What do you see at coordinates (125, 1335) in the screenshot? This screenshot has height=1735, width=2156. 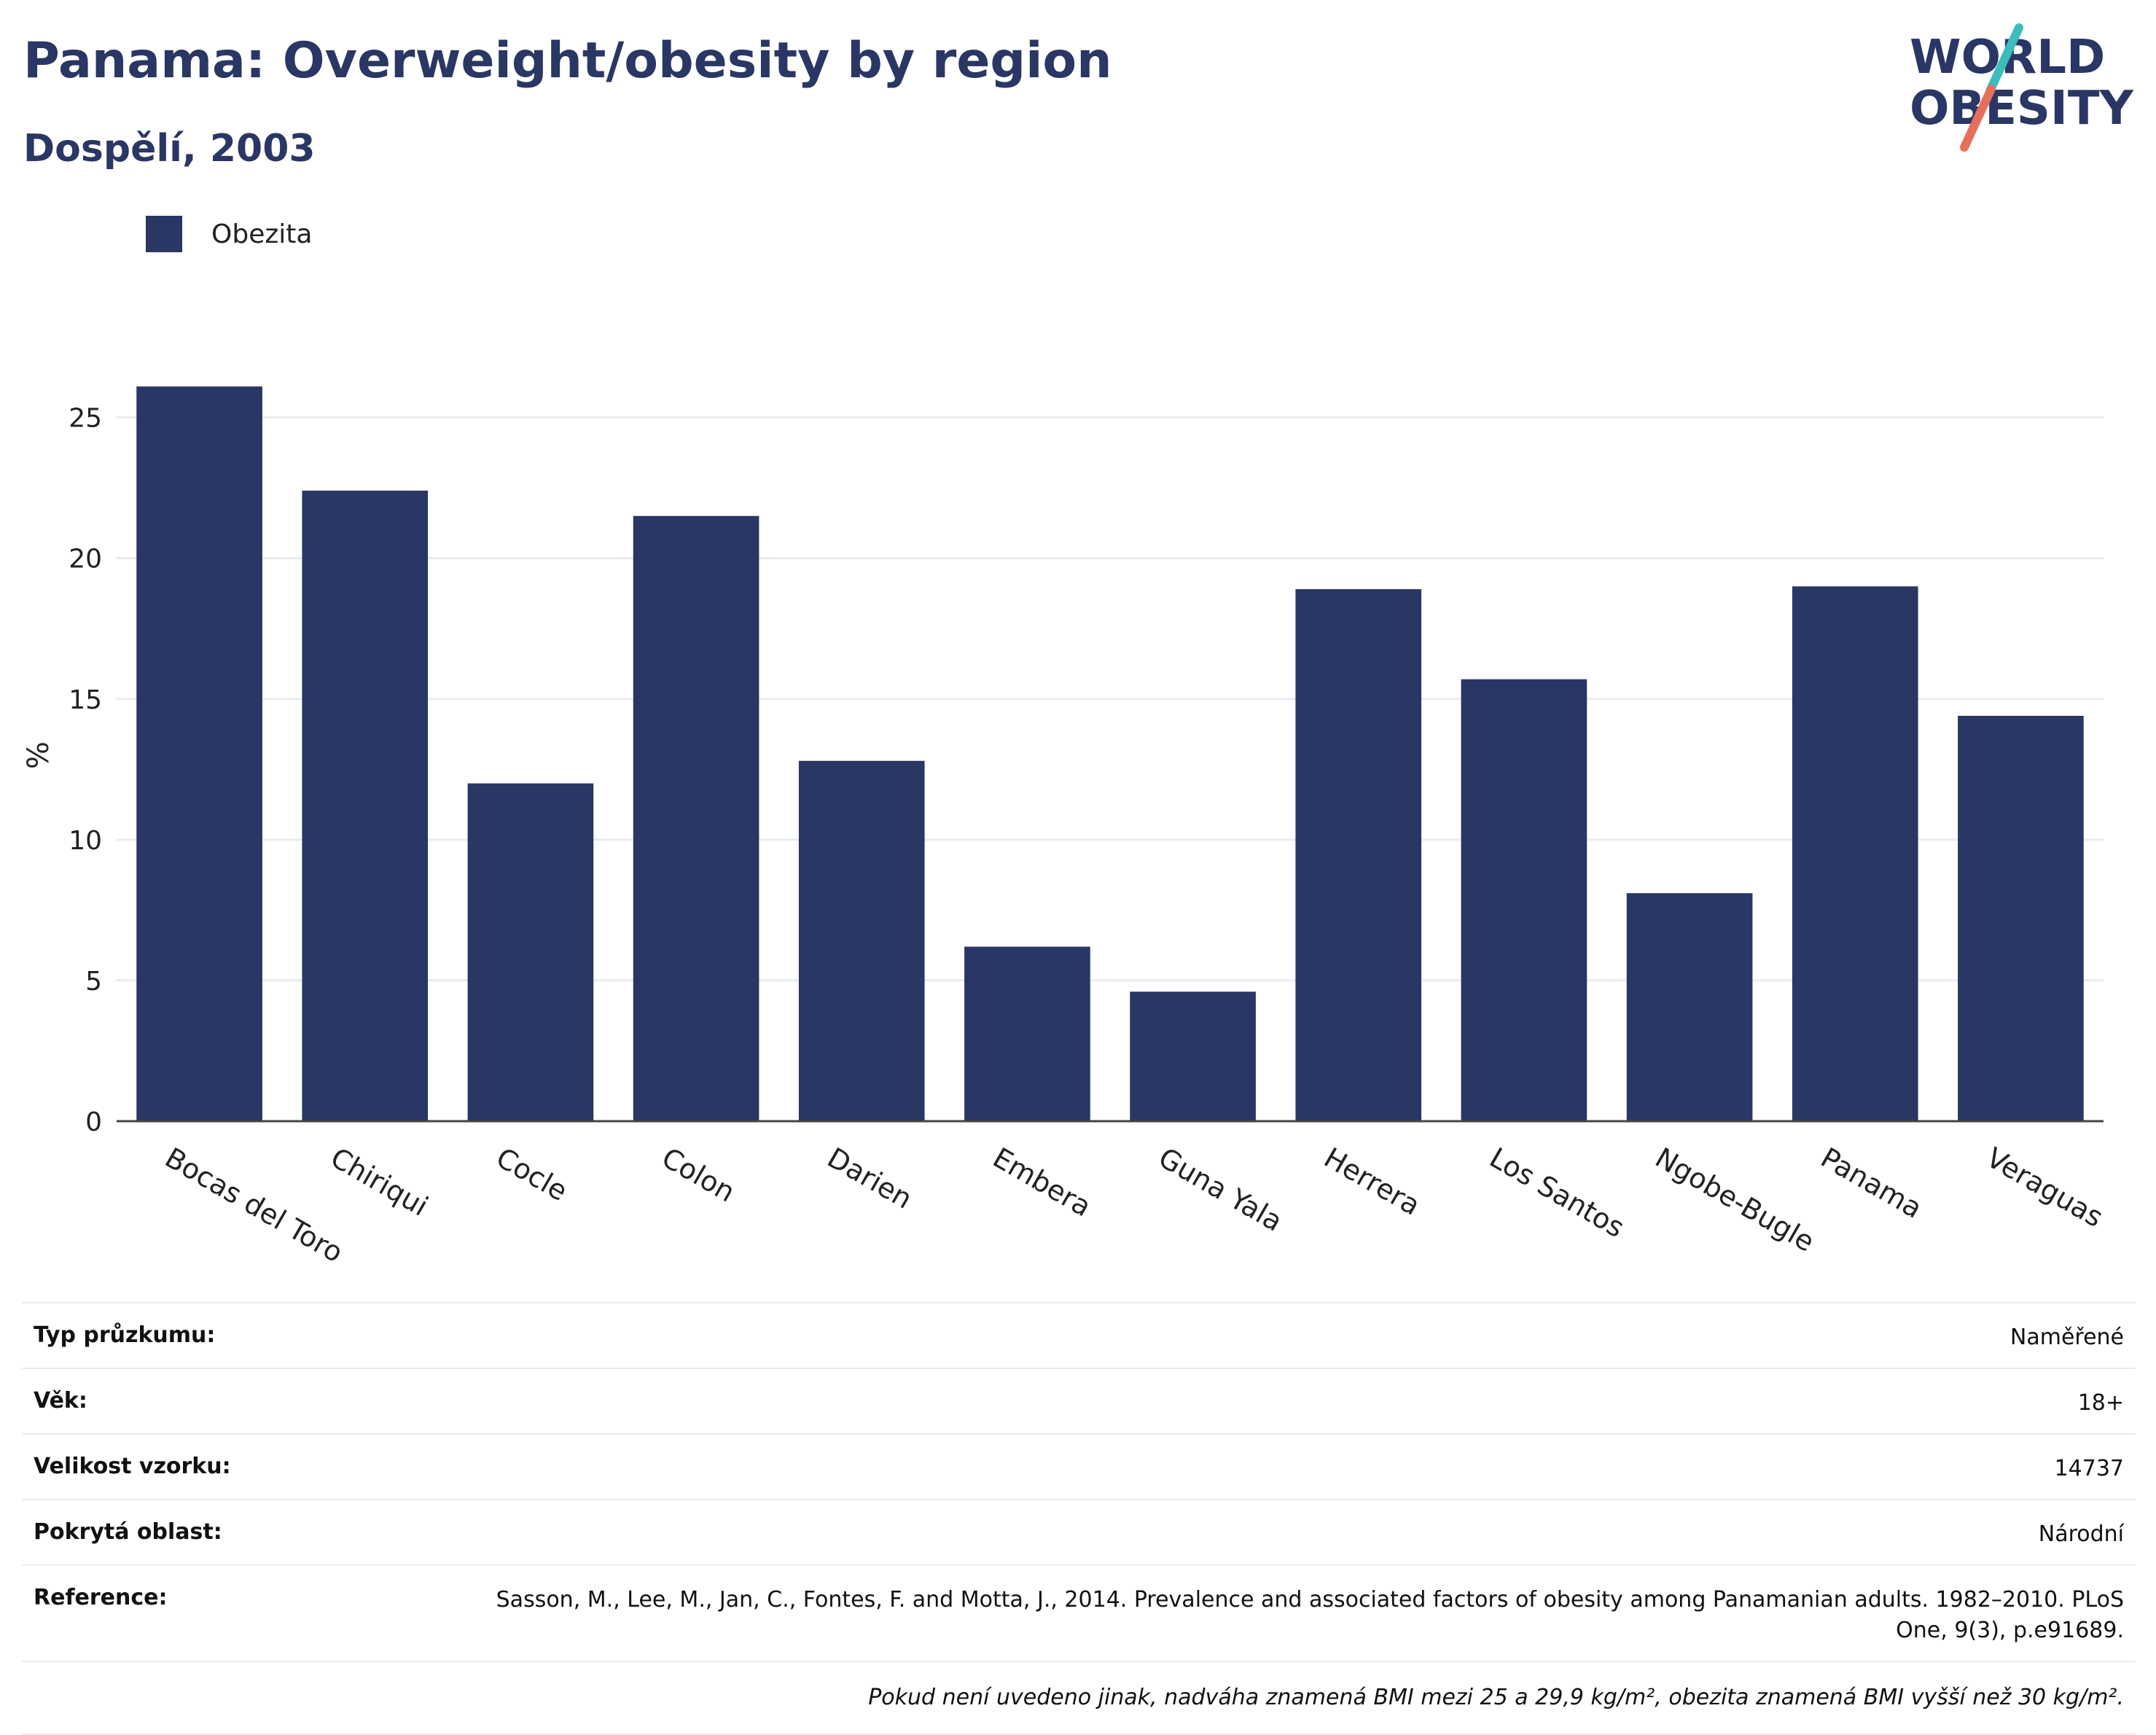 I see `info-key: Typ průzkumu:` at bounding box center [125, 1335].